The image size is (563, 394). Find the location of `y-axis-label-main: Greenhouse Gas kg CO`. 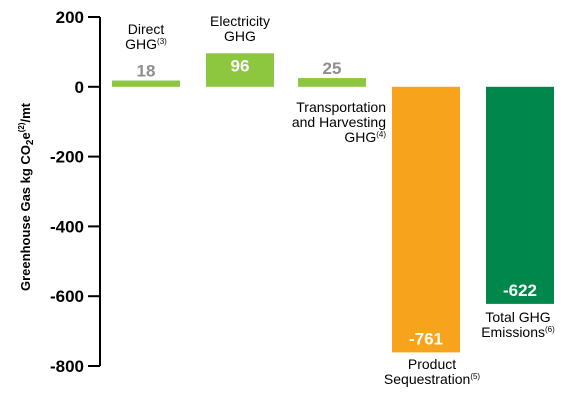

y-axis-label-main: Greenhouse Gas kg CO is located at coordinates (25, 218).